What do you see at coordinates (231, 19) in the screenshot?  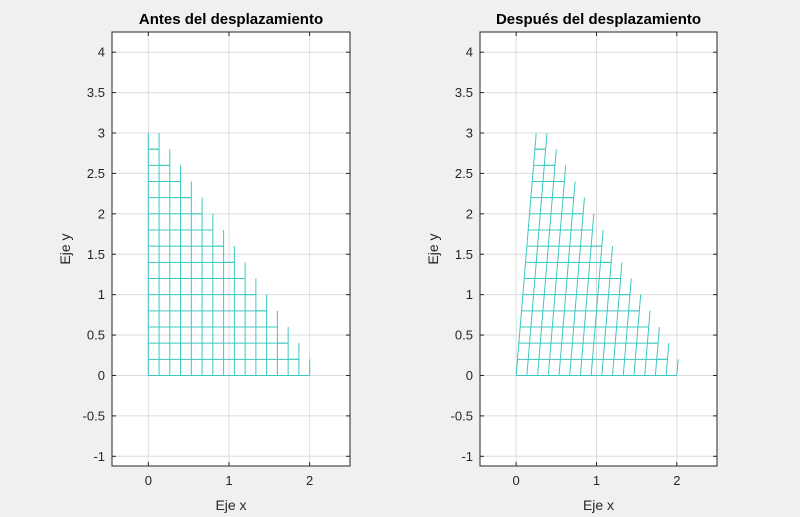 I see `subplot-title-before: Antes del desplazamiento` at bounding box center [231, 19].